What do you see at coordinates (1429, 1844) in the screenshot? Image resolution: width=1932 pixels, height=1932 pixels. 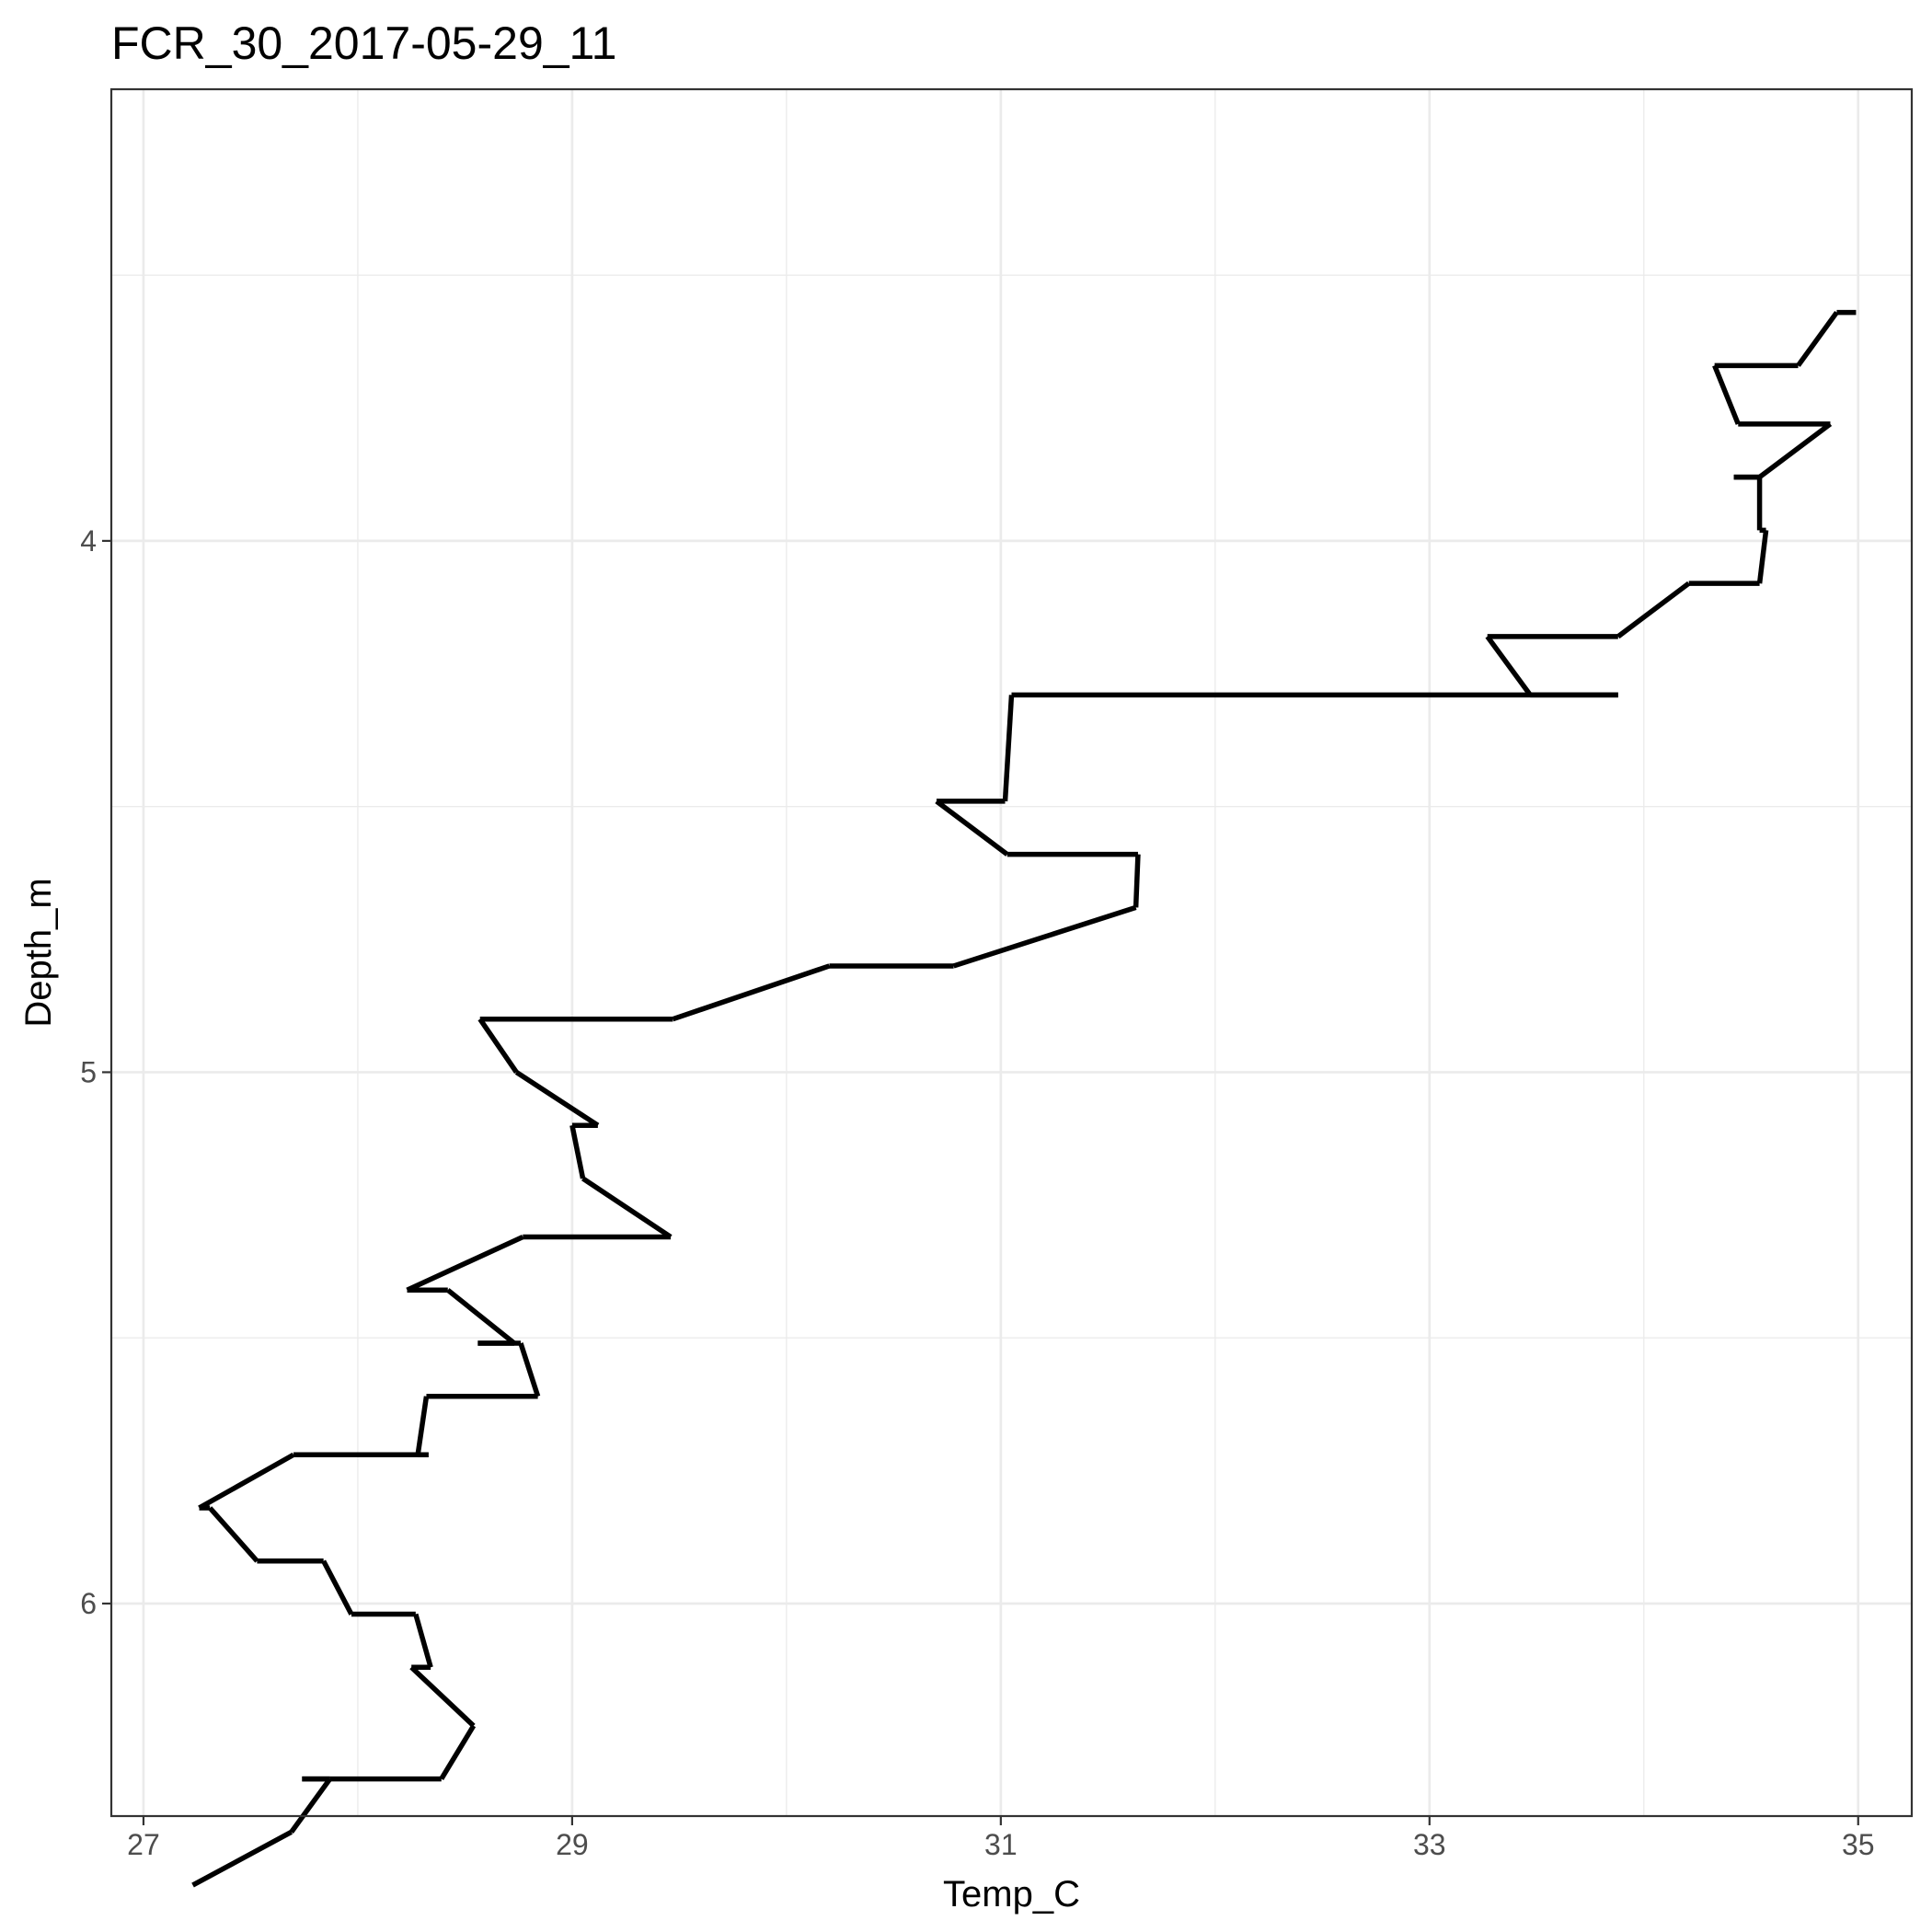 I see `x-tick-label: 33` at bounding box center [1429, 1844].